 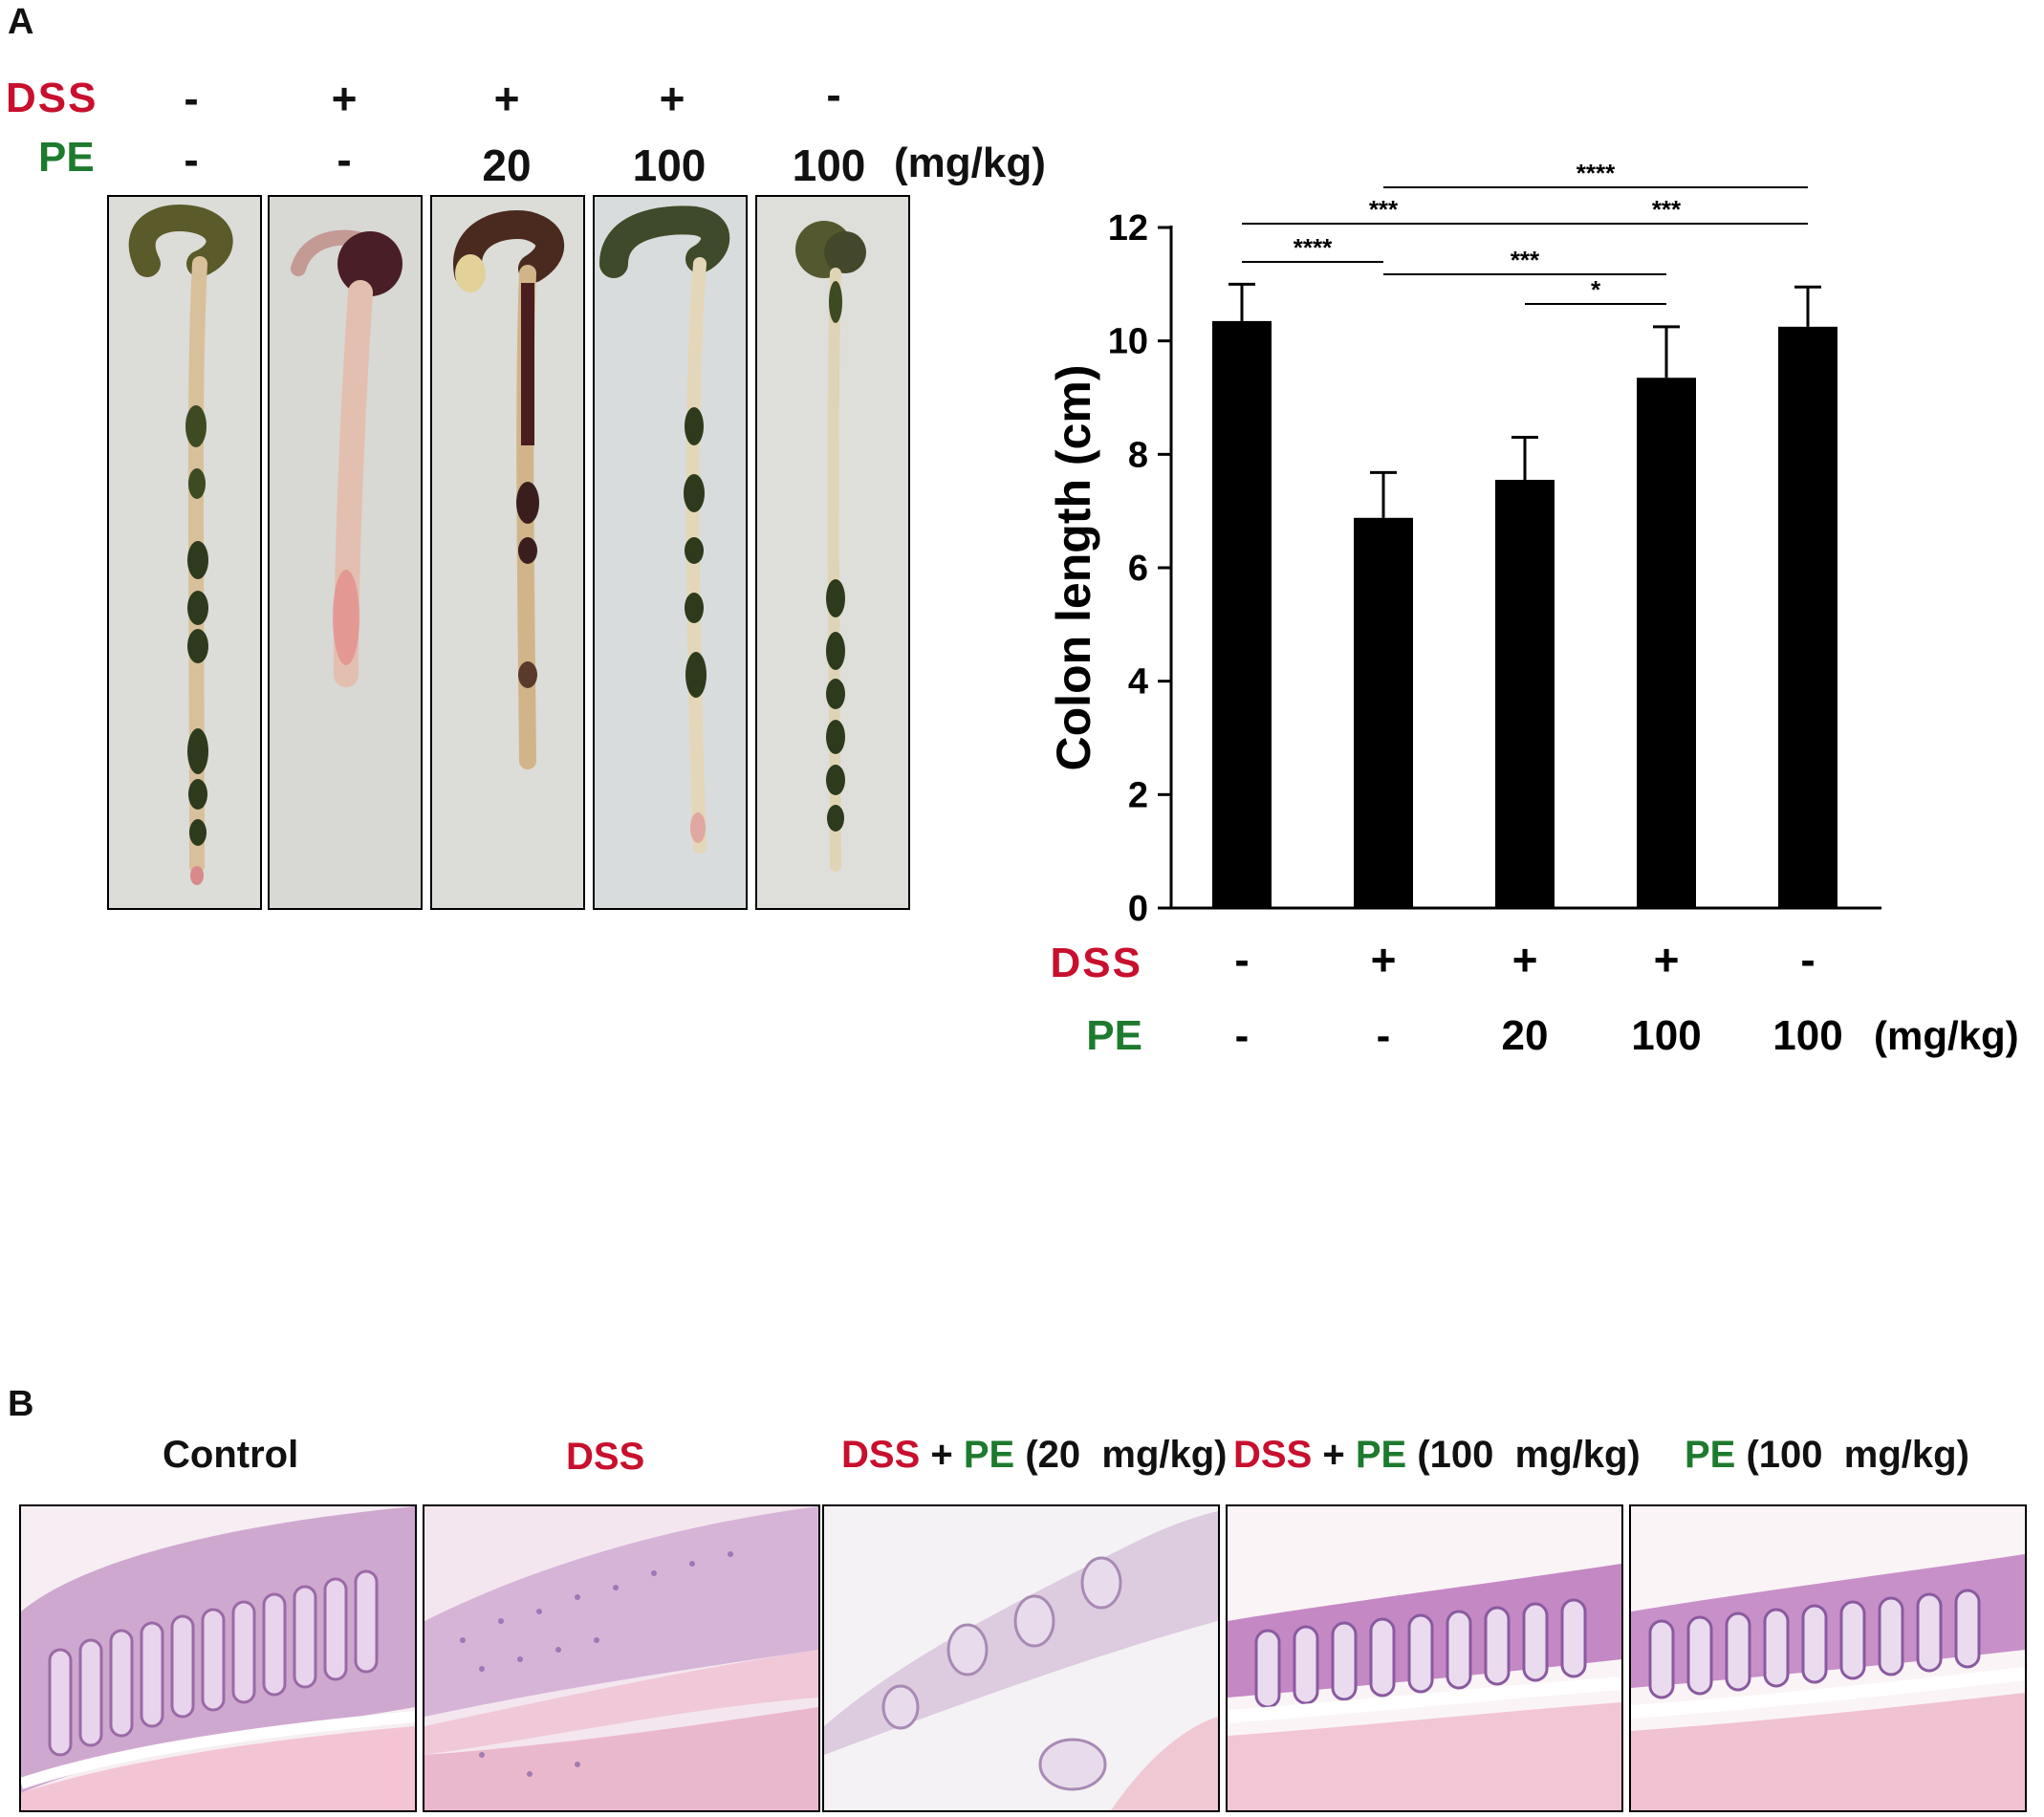 I want to click on y-tick-label: 4, so click(x=1138, y=682).